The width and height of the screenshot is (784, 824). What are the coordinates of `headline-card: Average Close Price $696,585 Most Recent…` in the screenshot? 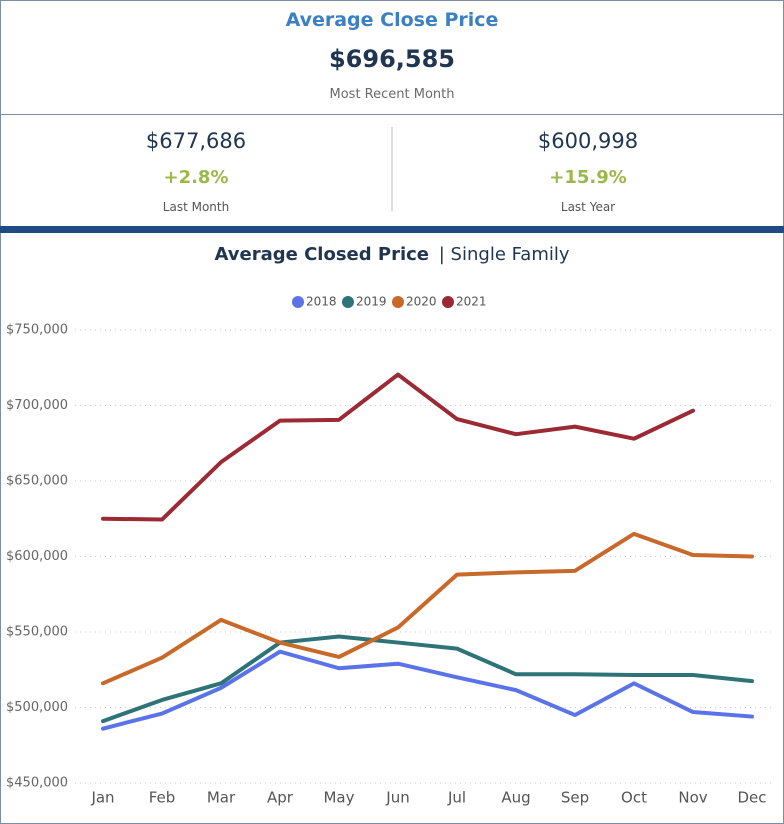 It's located at (392, 57).